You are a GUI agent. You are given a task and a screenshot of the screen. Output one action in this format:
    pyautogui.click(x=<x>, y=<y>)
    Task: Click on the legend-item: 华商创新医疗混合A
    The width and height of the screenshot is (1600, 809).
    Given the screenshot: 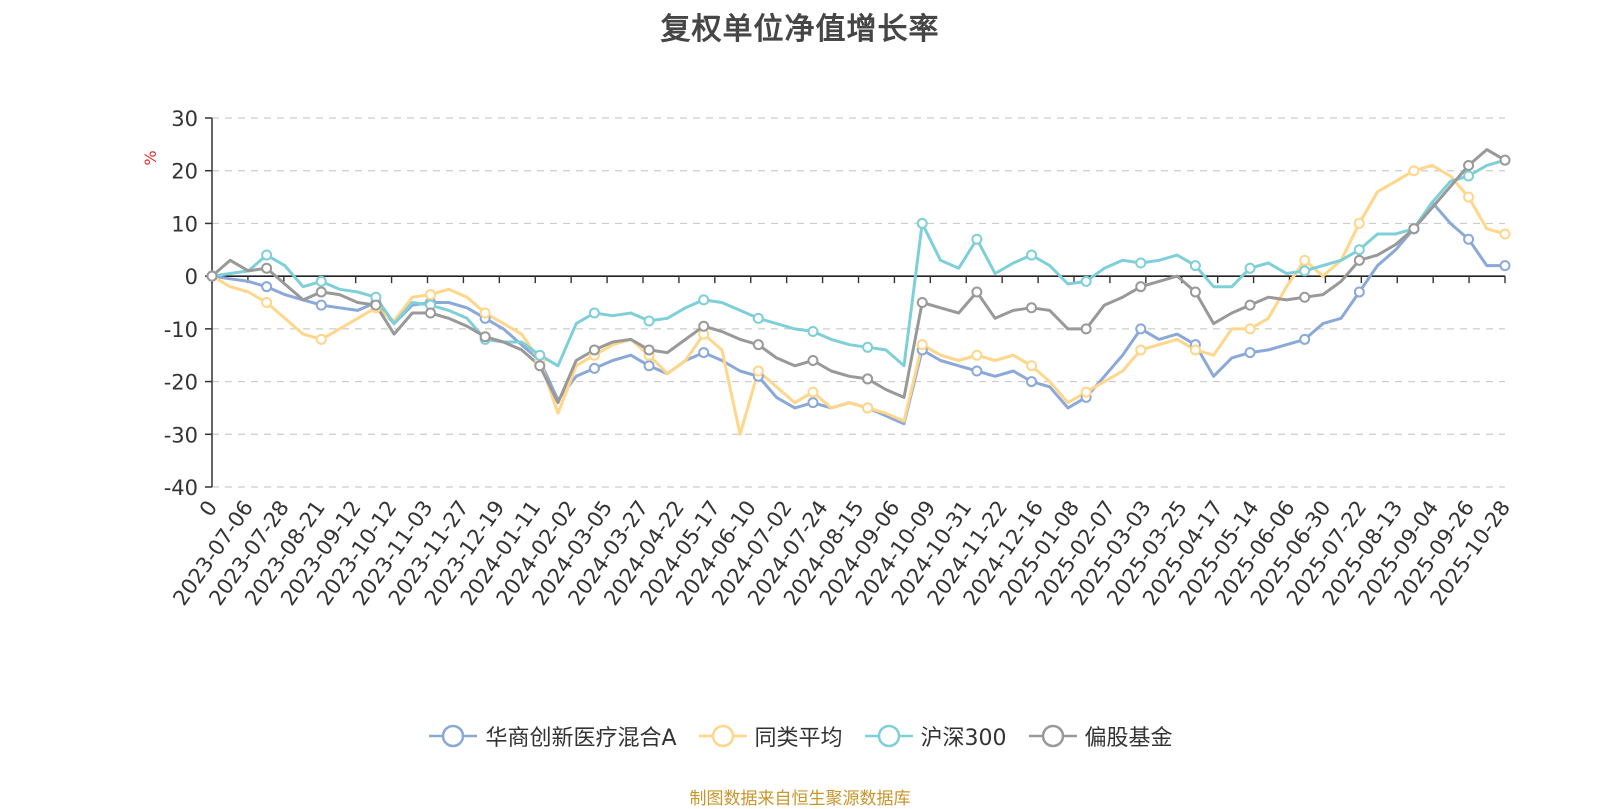 What is the action you would take?
    pyautogui.click(x=552, y=736)
    